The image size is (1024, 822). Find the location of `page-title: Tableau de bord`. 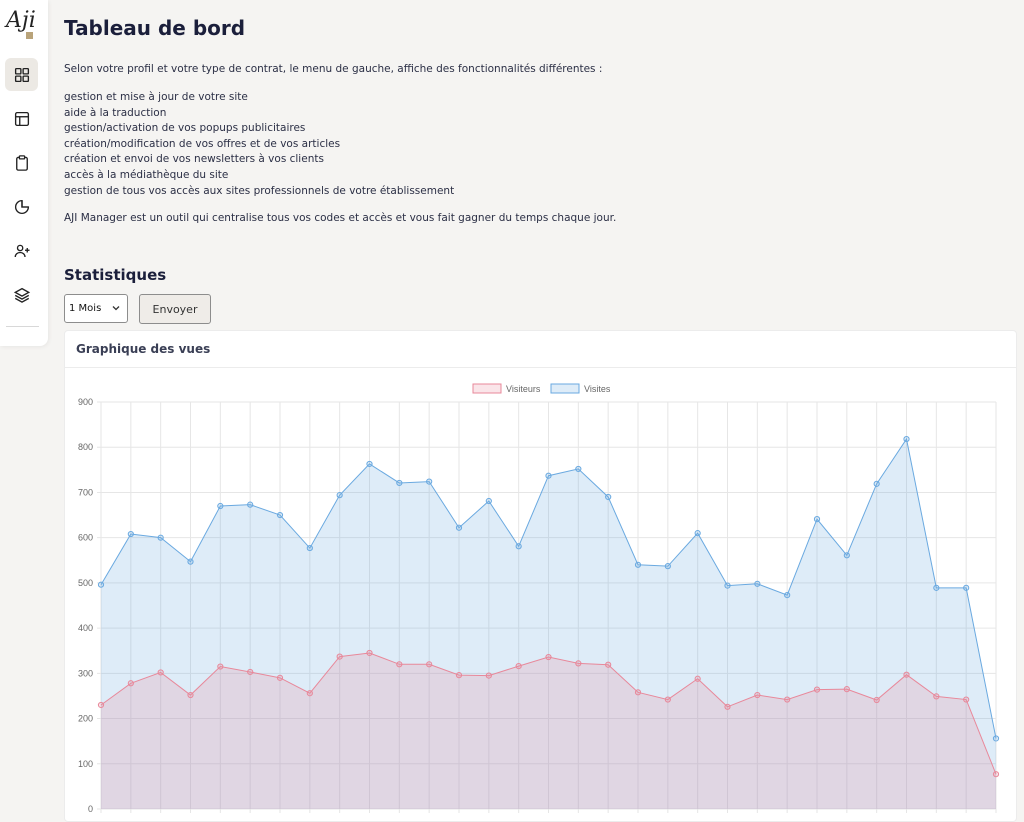

page-title: Tableau de bord is located at coordinates (155, 28).